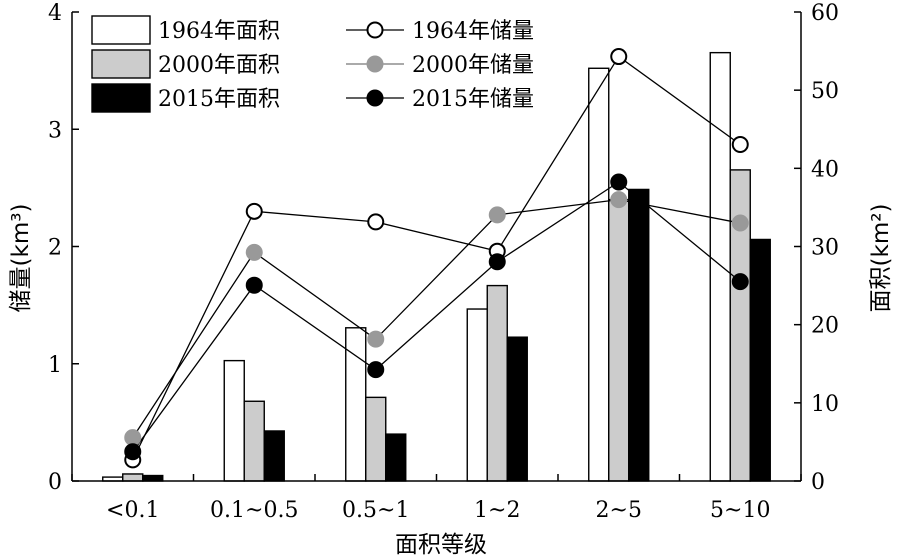 The image size is (900, 559). I want to click on point-2-0.5~1, so click(376, 339).